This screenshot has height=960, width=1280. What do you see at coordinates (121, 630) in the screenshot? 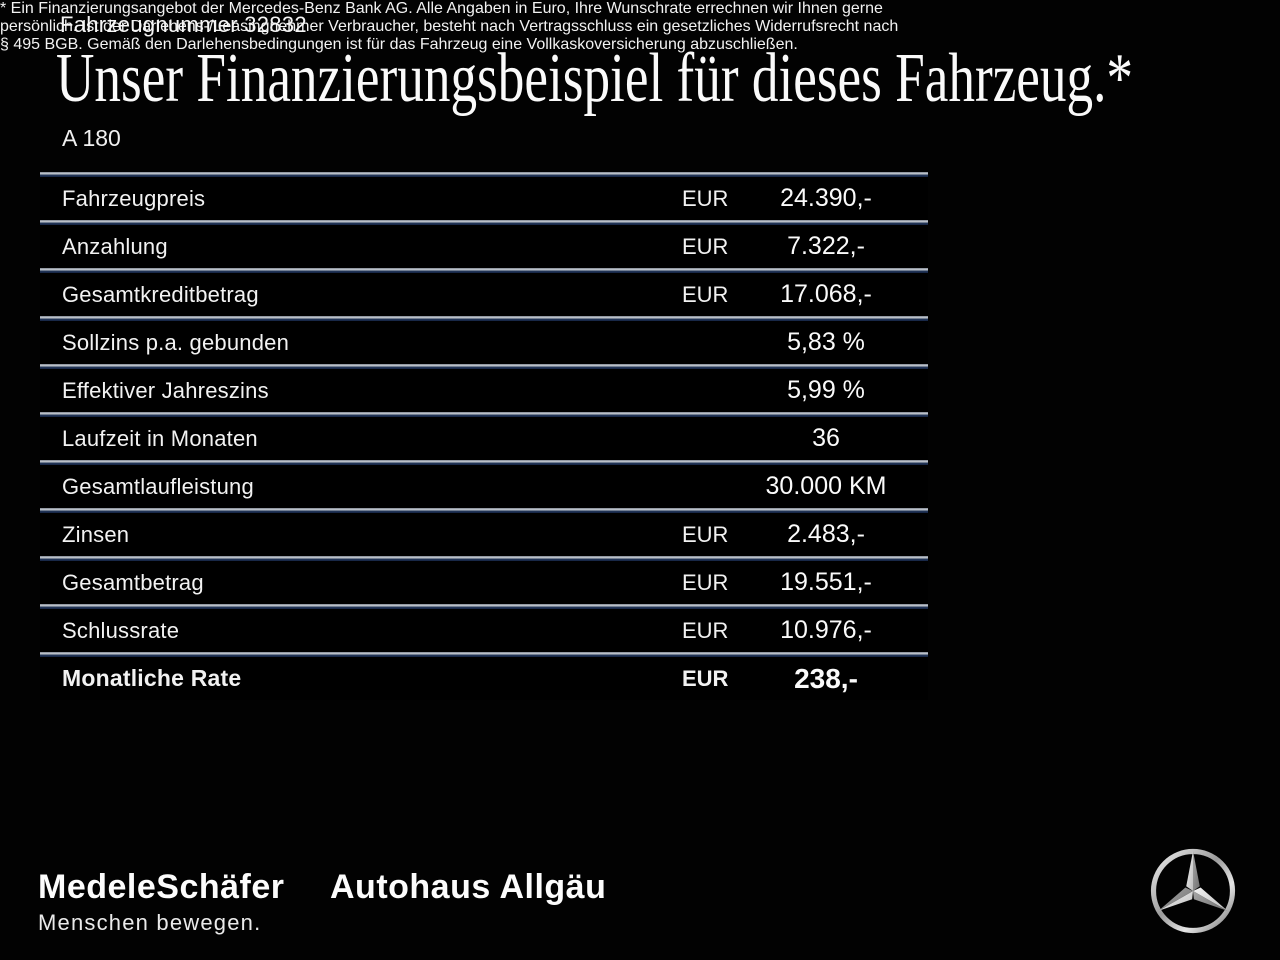
I see `row-label: Schlussrate` at bounding box center [121, 630].